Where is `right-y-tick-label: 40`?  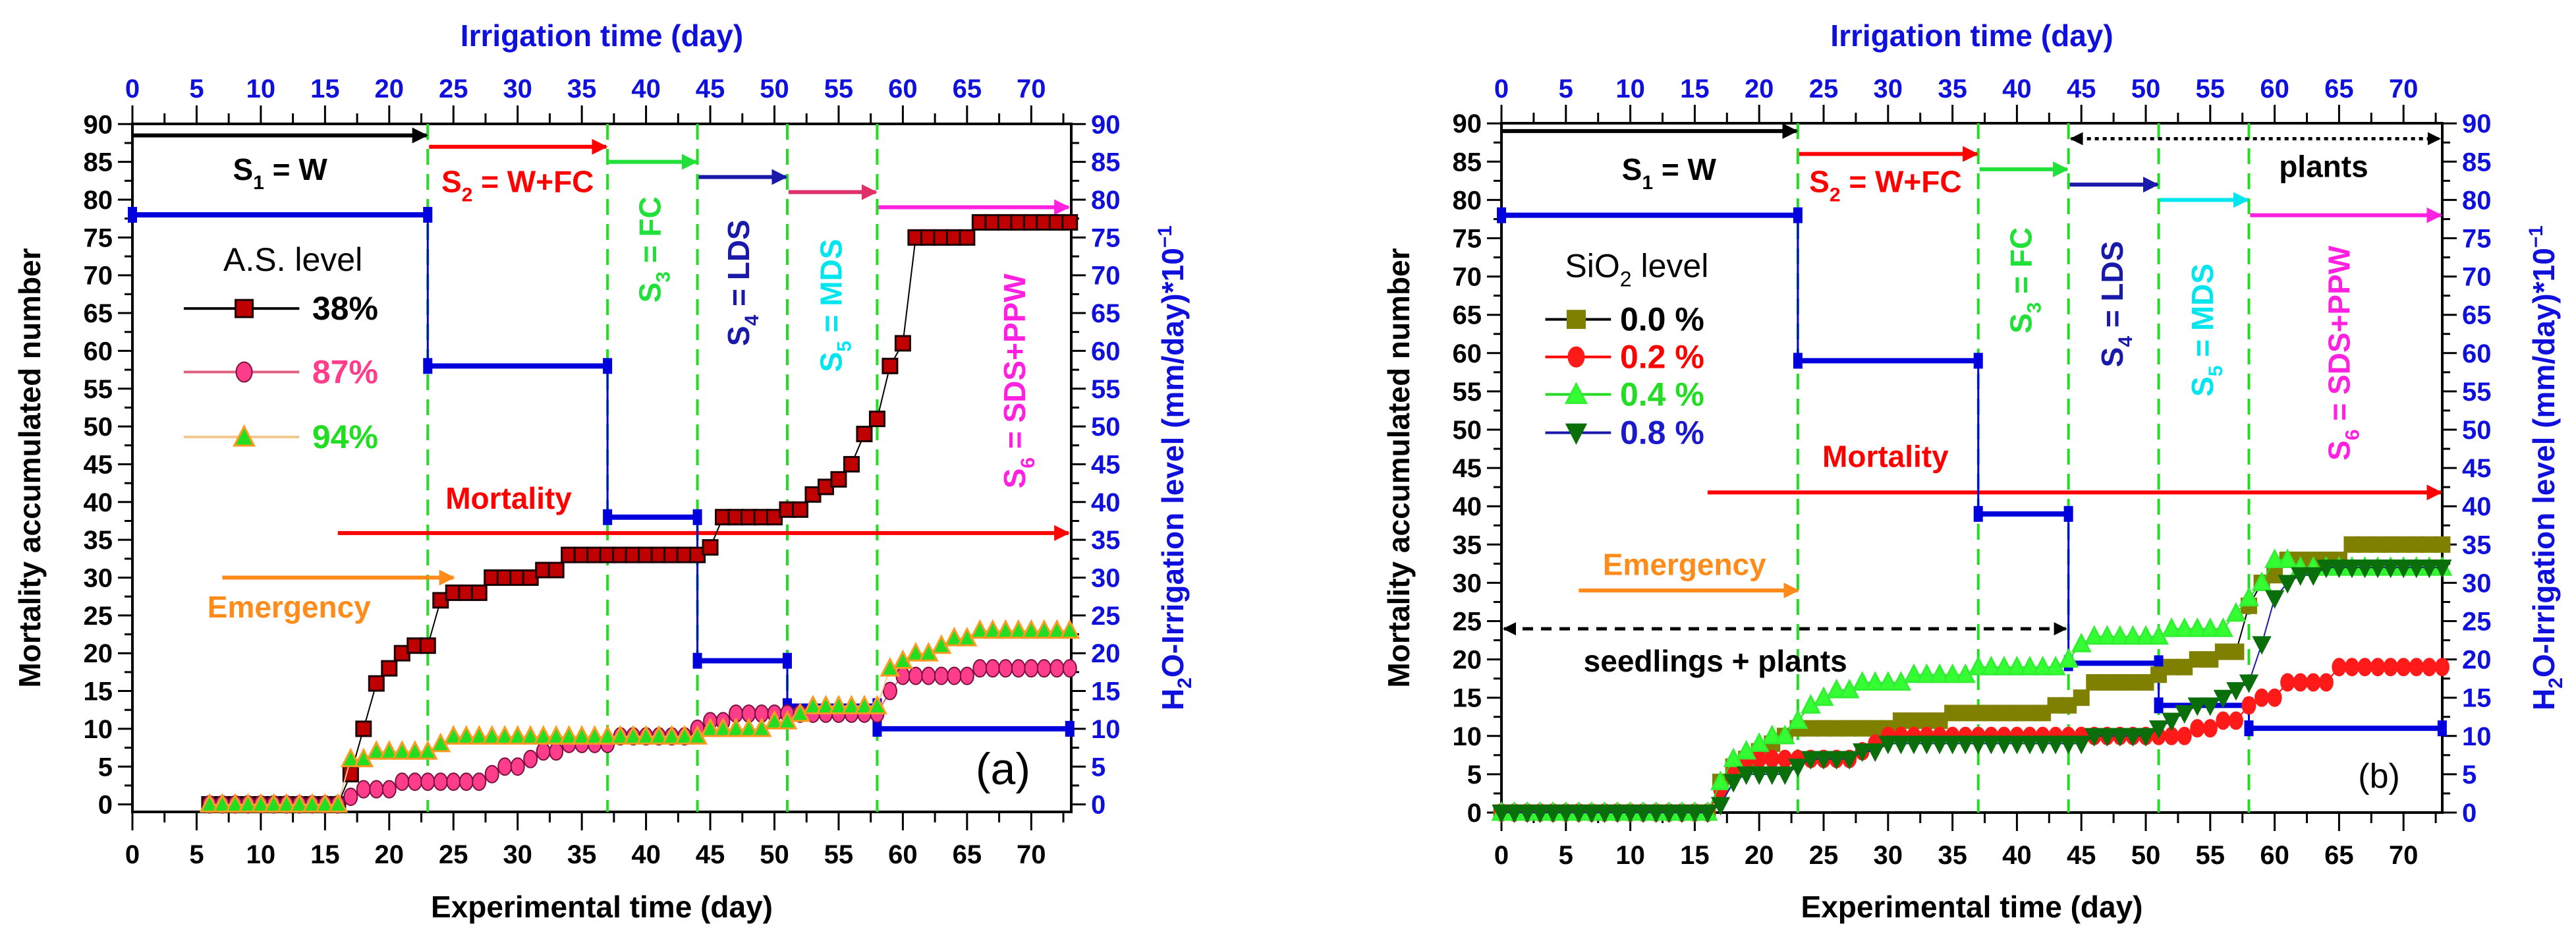
right-y-tick-label: 40 is located at coordinates (1106, 502).